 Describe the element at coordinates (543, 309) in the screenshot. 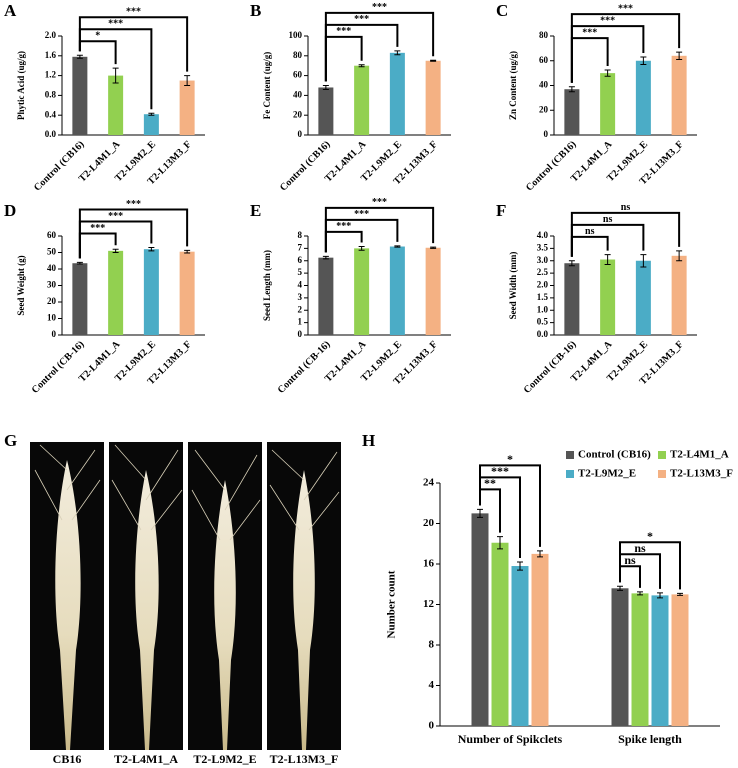

I see `y-tick-label: 1.0` at that location.